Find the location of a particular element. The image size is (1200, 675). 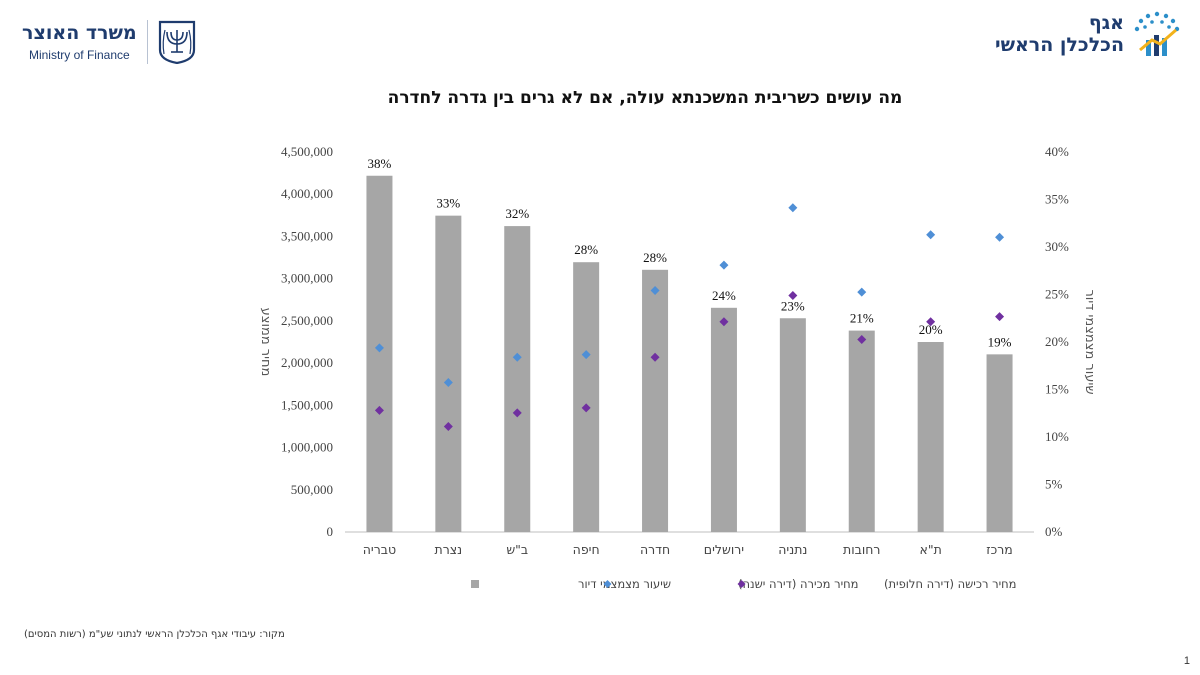

ministry-of-finance-logo: משרד האוצר Ministry of Finance is located at coordinates (109, 42).